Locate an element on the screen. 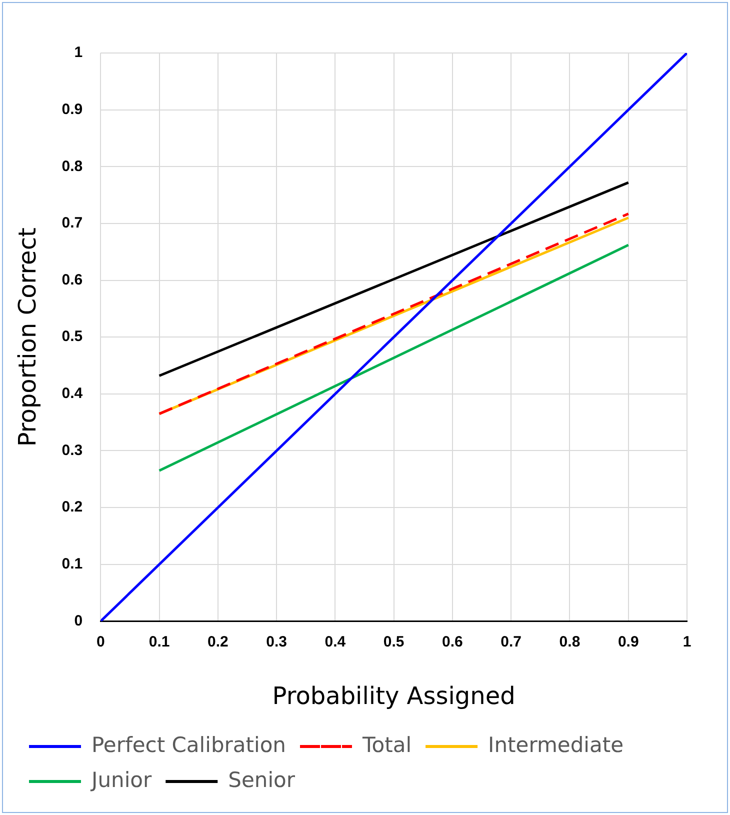  legend-label: Perfect Calibration is located at coordinates (189, 744).